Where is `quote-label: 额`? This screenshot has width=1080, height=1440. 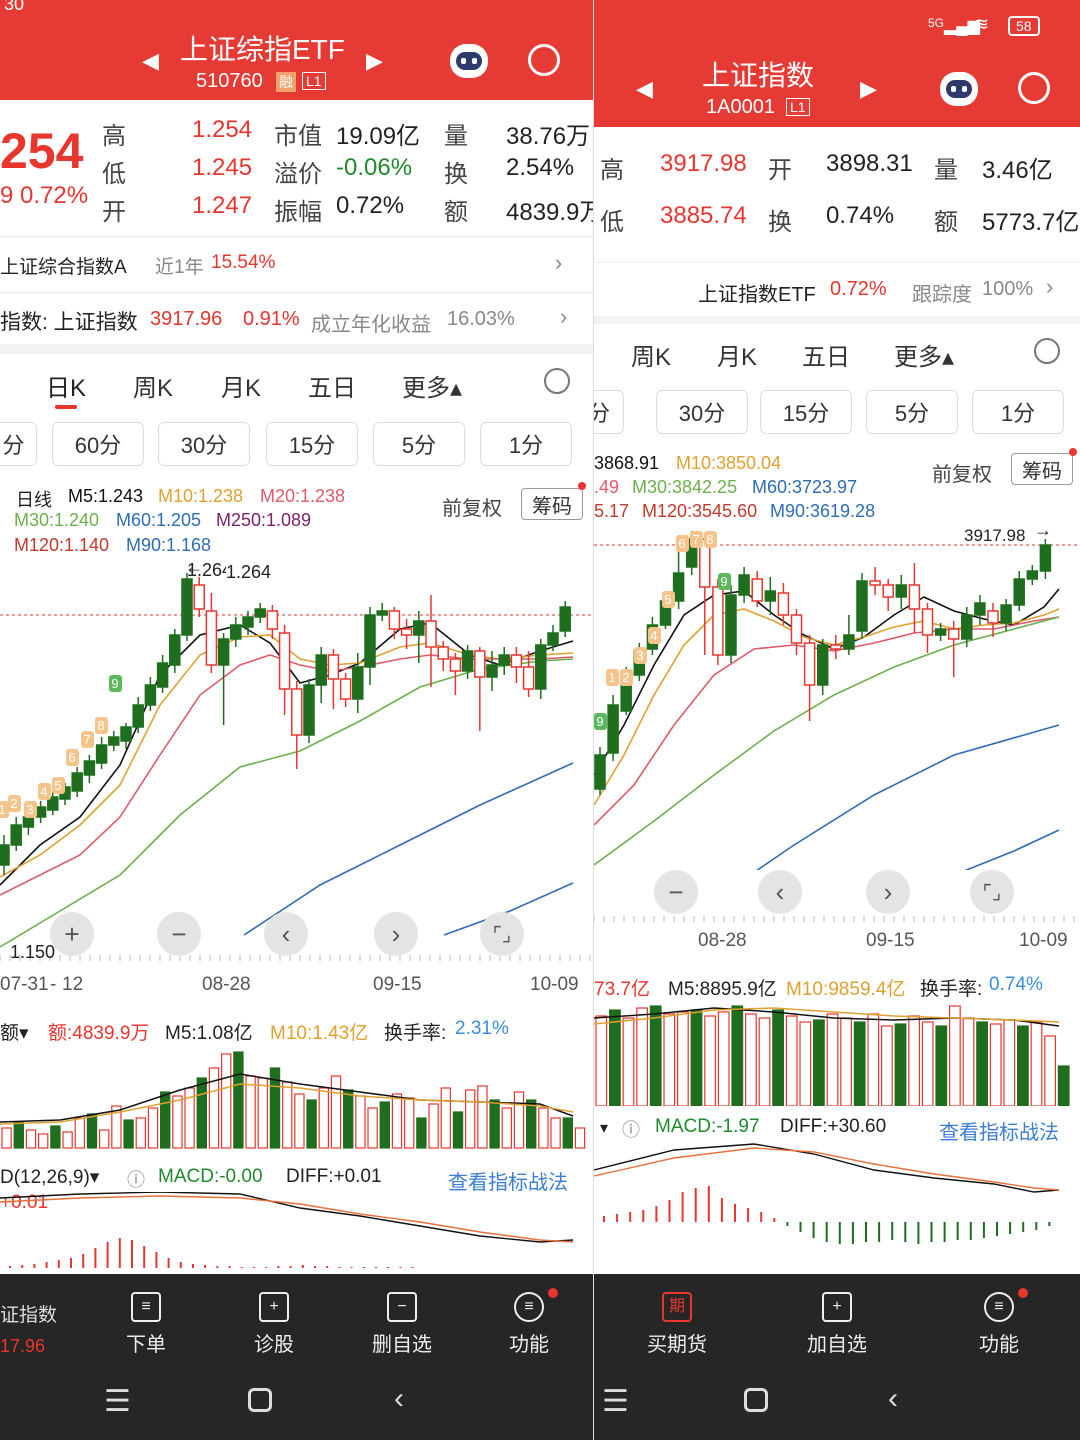 quote-label: 额 is located at coordinates (946, 222).